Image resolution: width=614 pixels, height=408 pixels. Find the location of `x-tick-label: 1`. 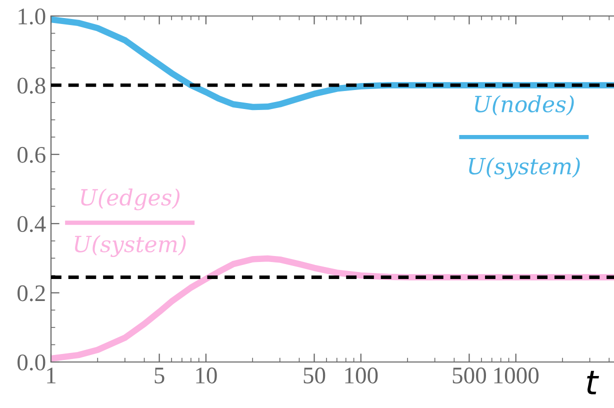

x-tick-label: 1 is located at coordinates (51, 376).